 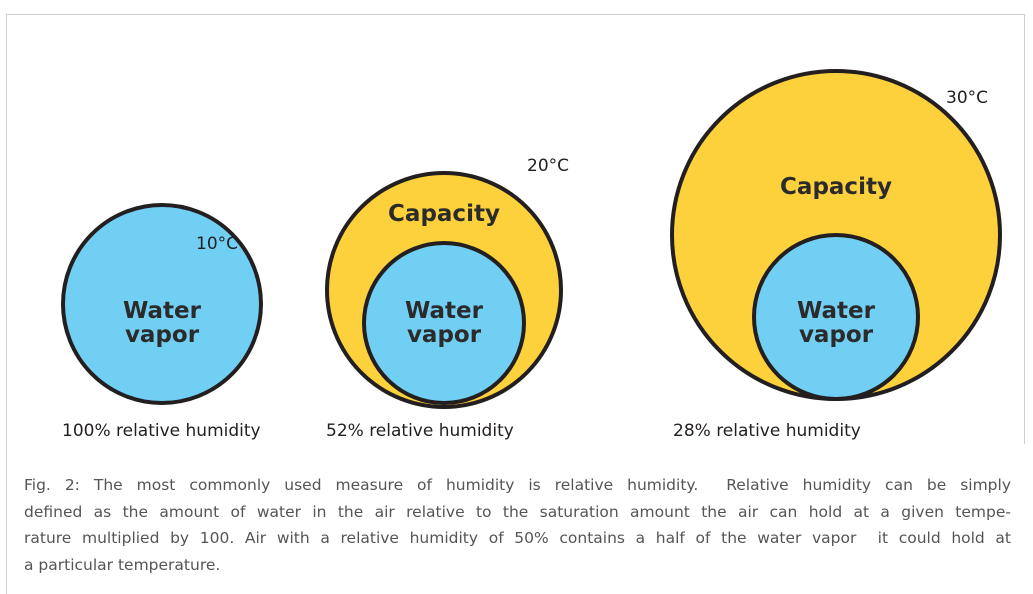 What do you see at coordinates (767, 431) in the screenshot?
I see `humidity-label: 28% relative humidity` at bounding box center [767, 431].